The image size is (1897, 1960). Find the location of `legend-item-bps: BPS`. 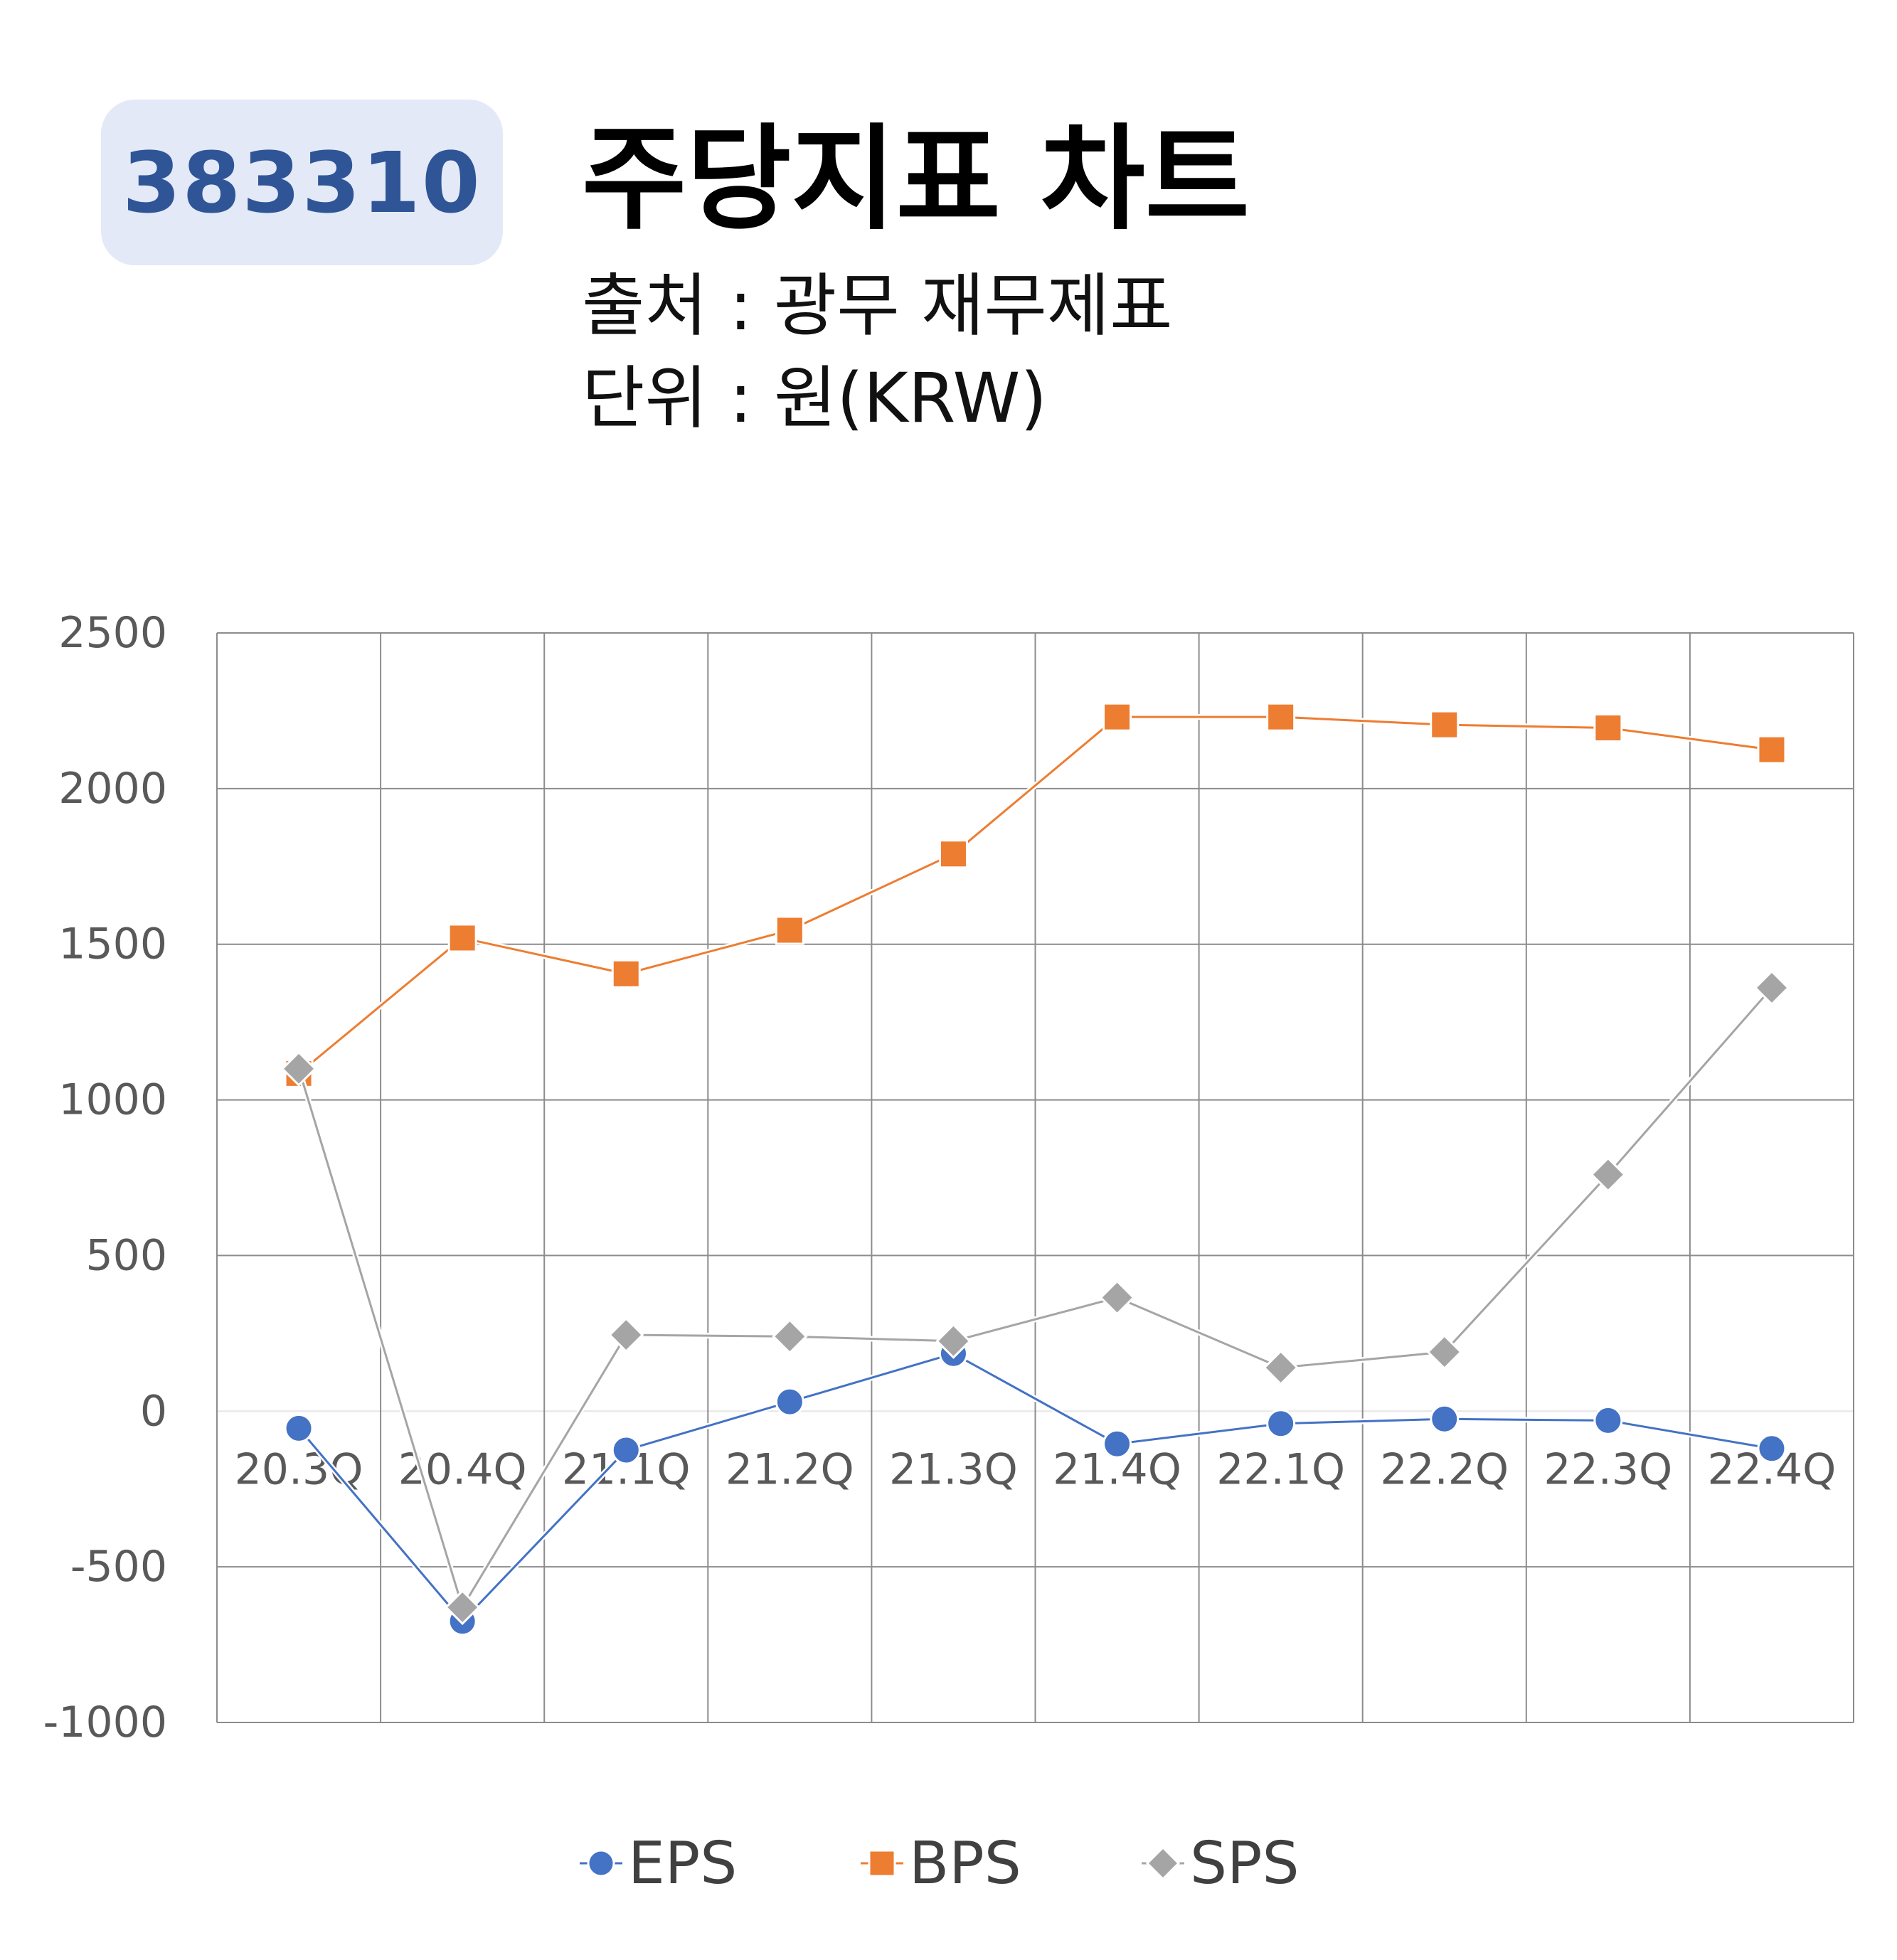

legend-item-bps: BPS is located at coordinates (941, 1863).